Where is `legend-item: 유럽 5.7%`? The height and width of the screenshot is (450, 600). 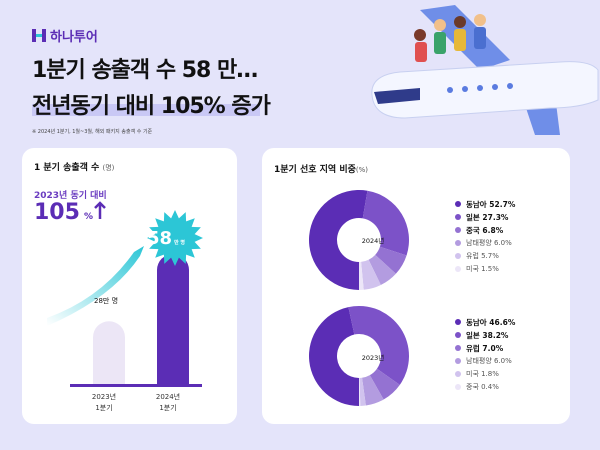 legend-item: 유럽 5.7% is located at coordinates (485, 256).